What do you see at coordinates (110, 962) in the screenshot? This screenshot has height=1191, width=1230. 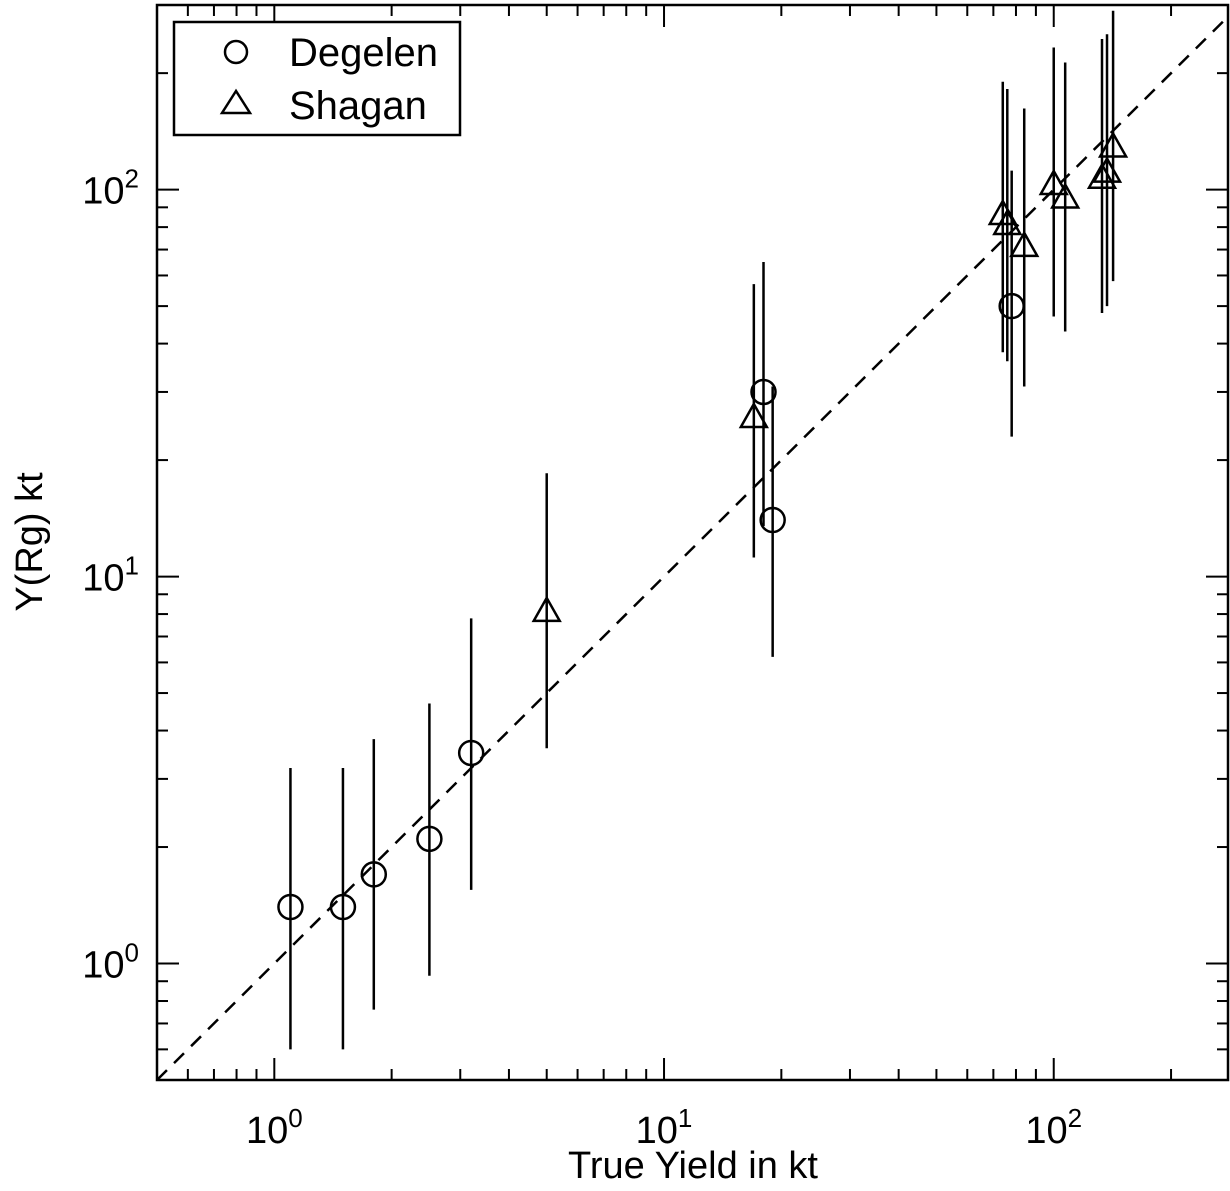 I see `y-tick-label-0: 10⁰` at bounding box center [110, 962].